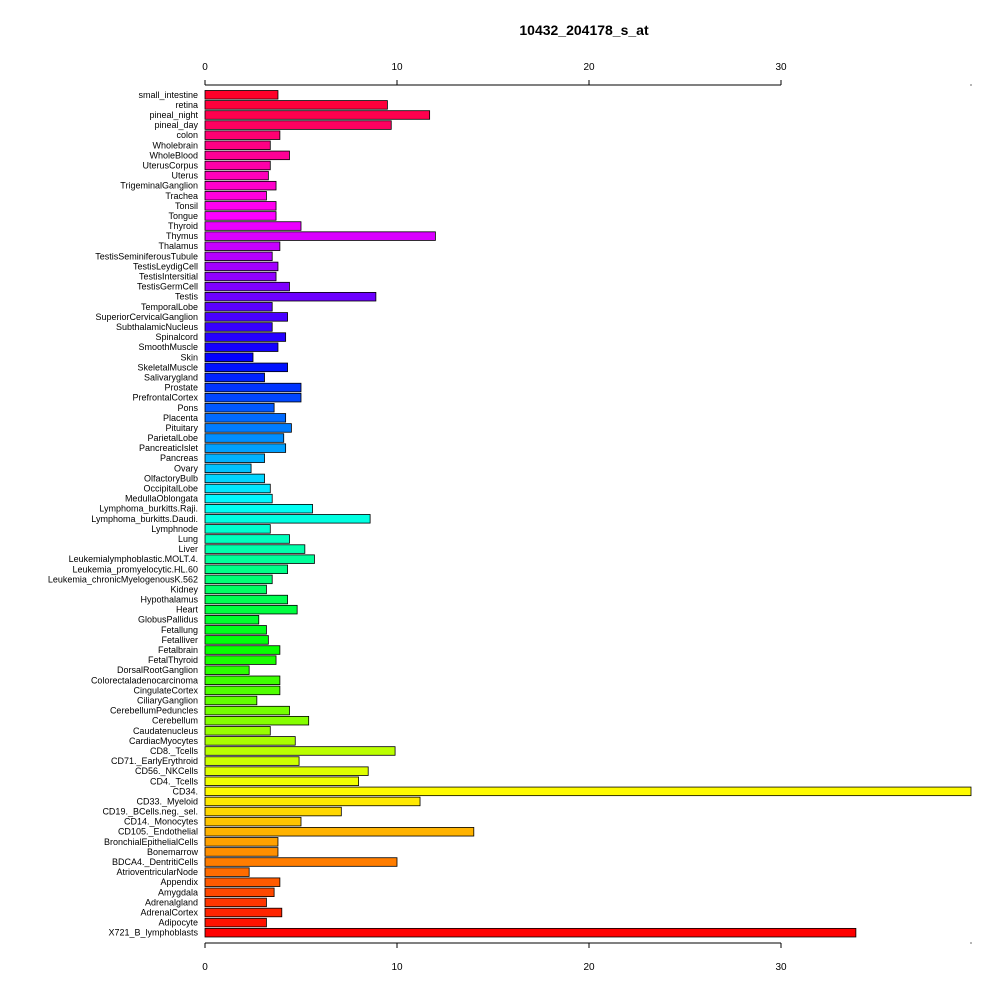 This screenshot has height=1000, width=1000. Describe the element at coordinates (173, 852) in the screenshot. I see `category-label: Bonemarrow` at that location.